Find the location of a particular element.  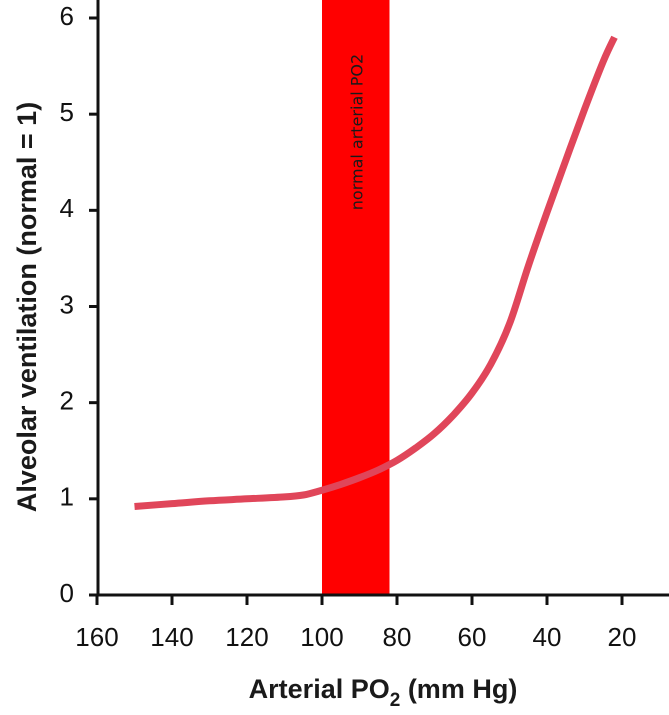

y-tick-label: 3 is located at coordinates (67, 304).